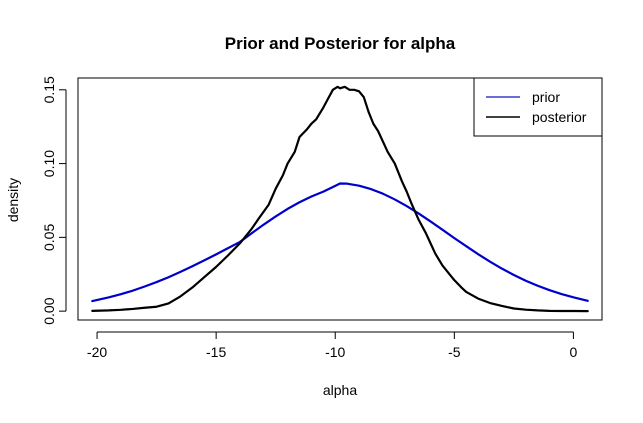 Image resolution: width=643 pixels, height=423 pixels. Describe the element at coordinates (49, 237) in the screenshot. I see `y-tick-label: 0.05` at that location.